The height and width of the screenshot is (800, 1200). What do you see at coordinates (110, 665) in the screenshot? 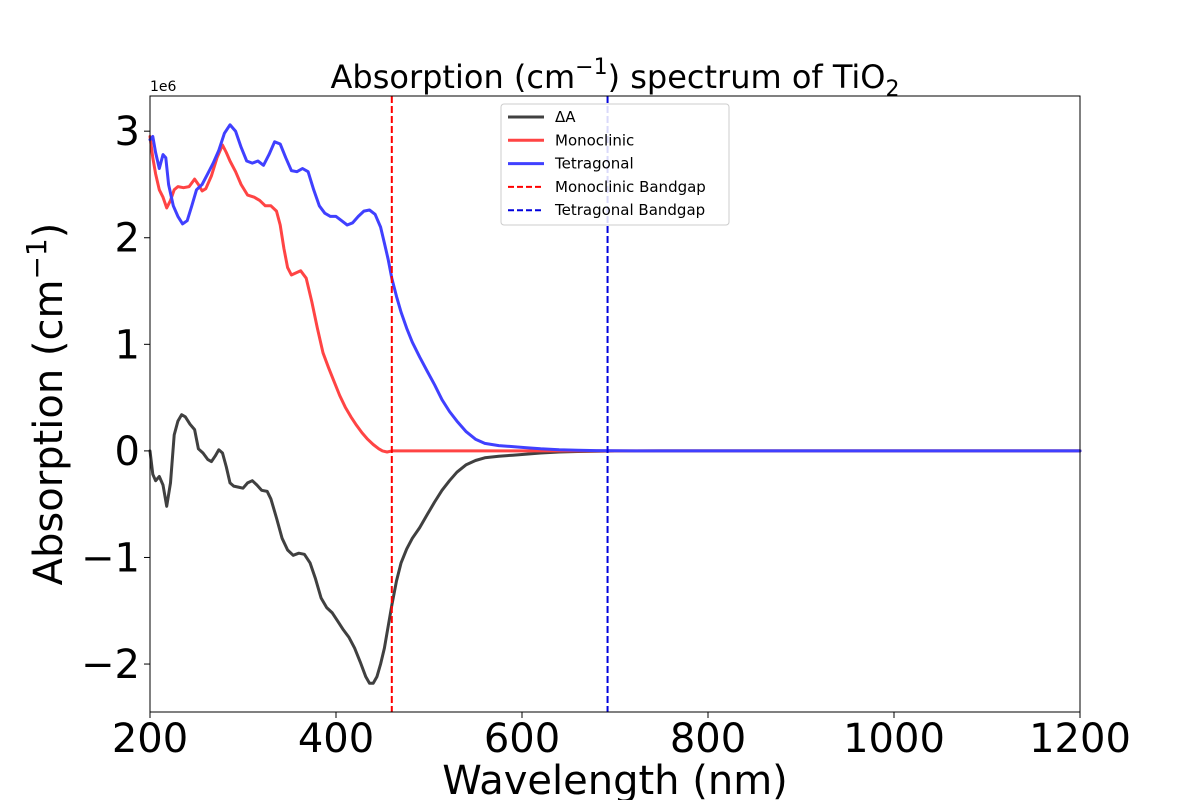
I see `y-tick-label: −2` at bounding box center [110, 665].